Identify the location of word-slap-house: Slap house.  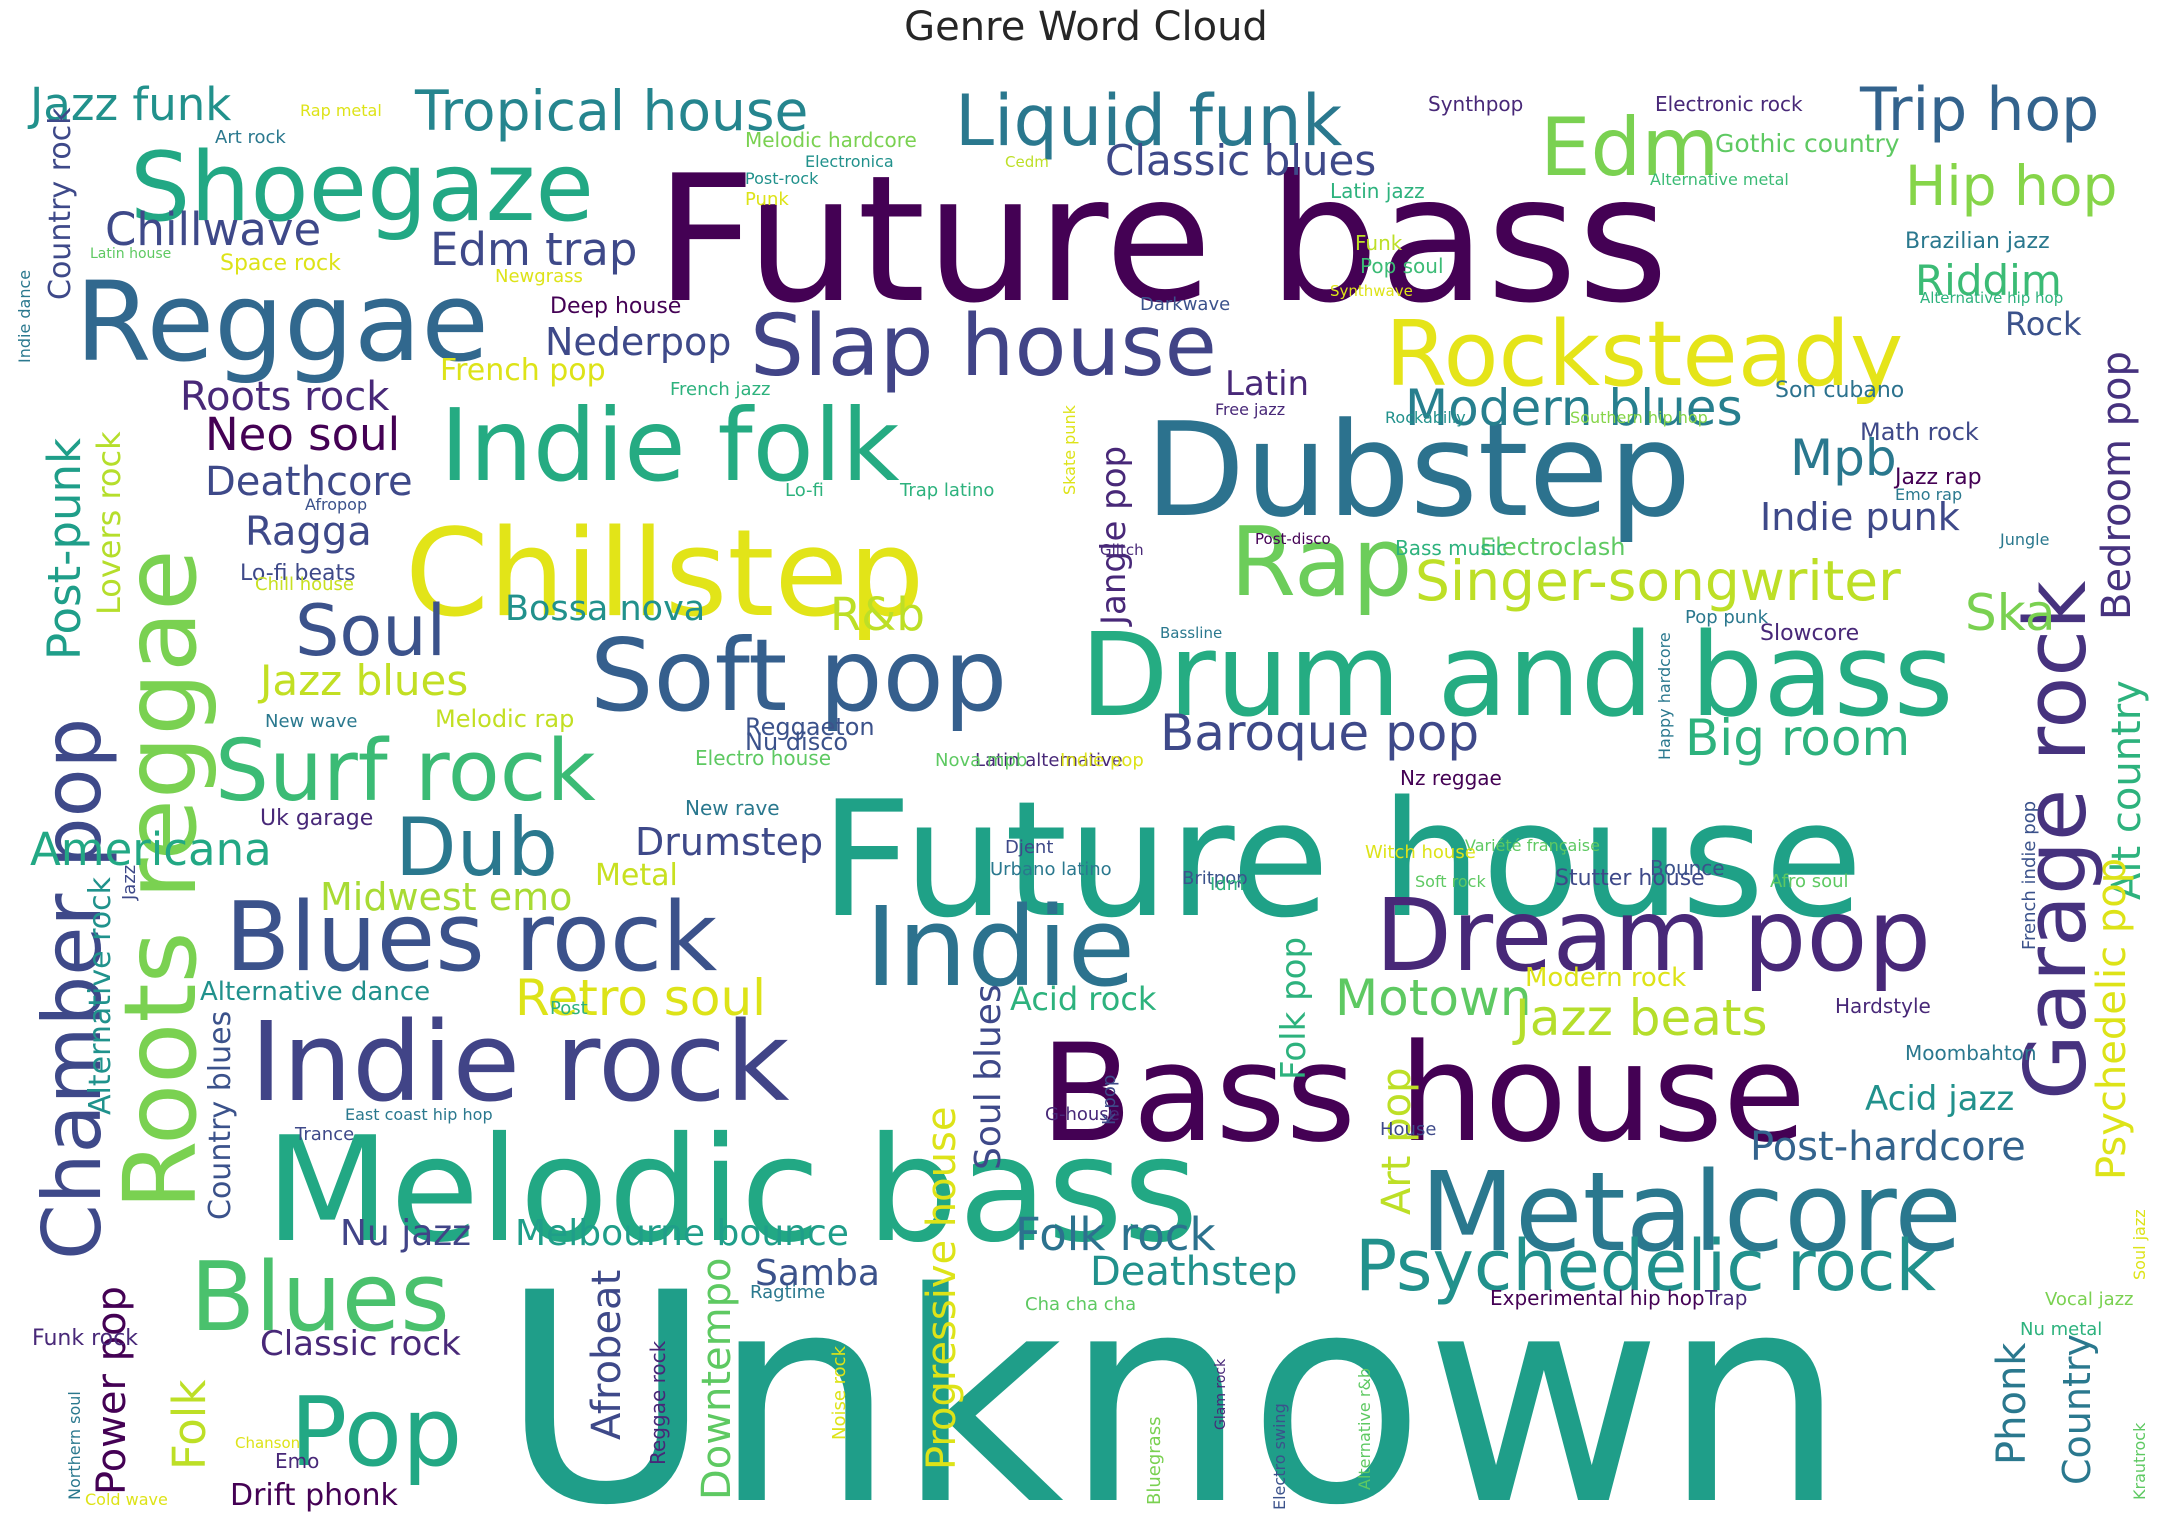
(983, 346).